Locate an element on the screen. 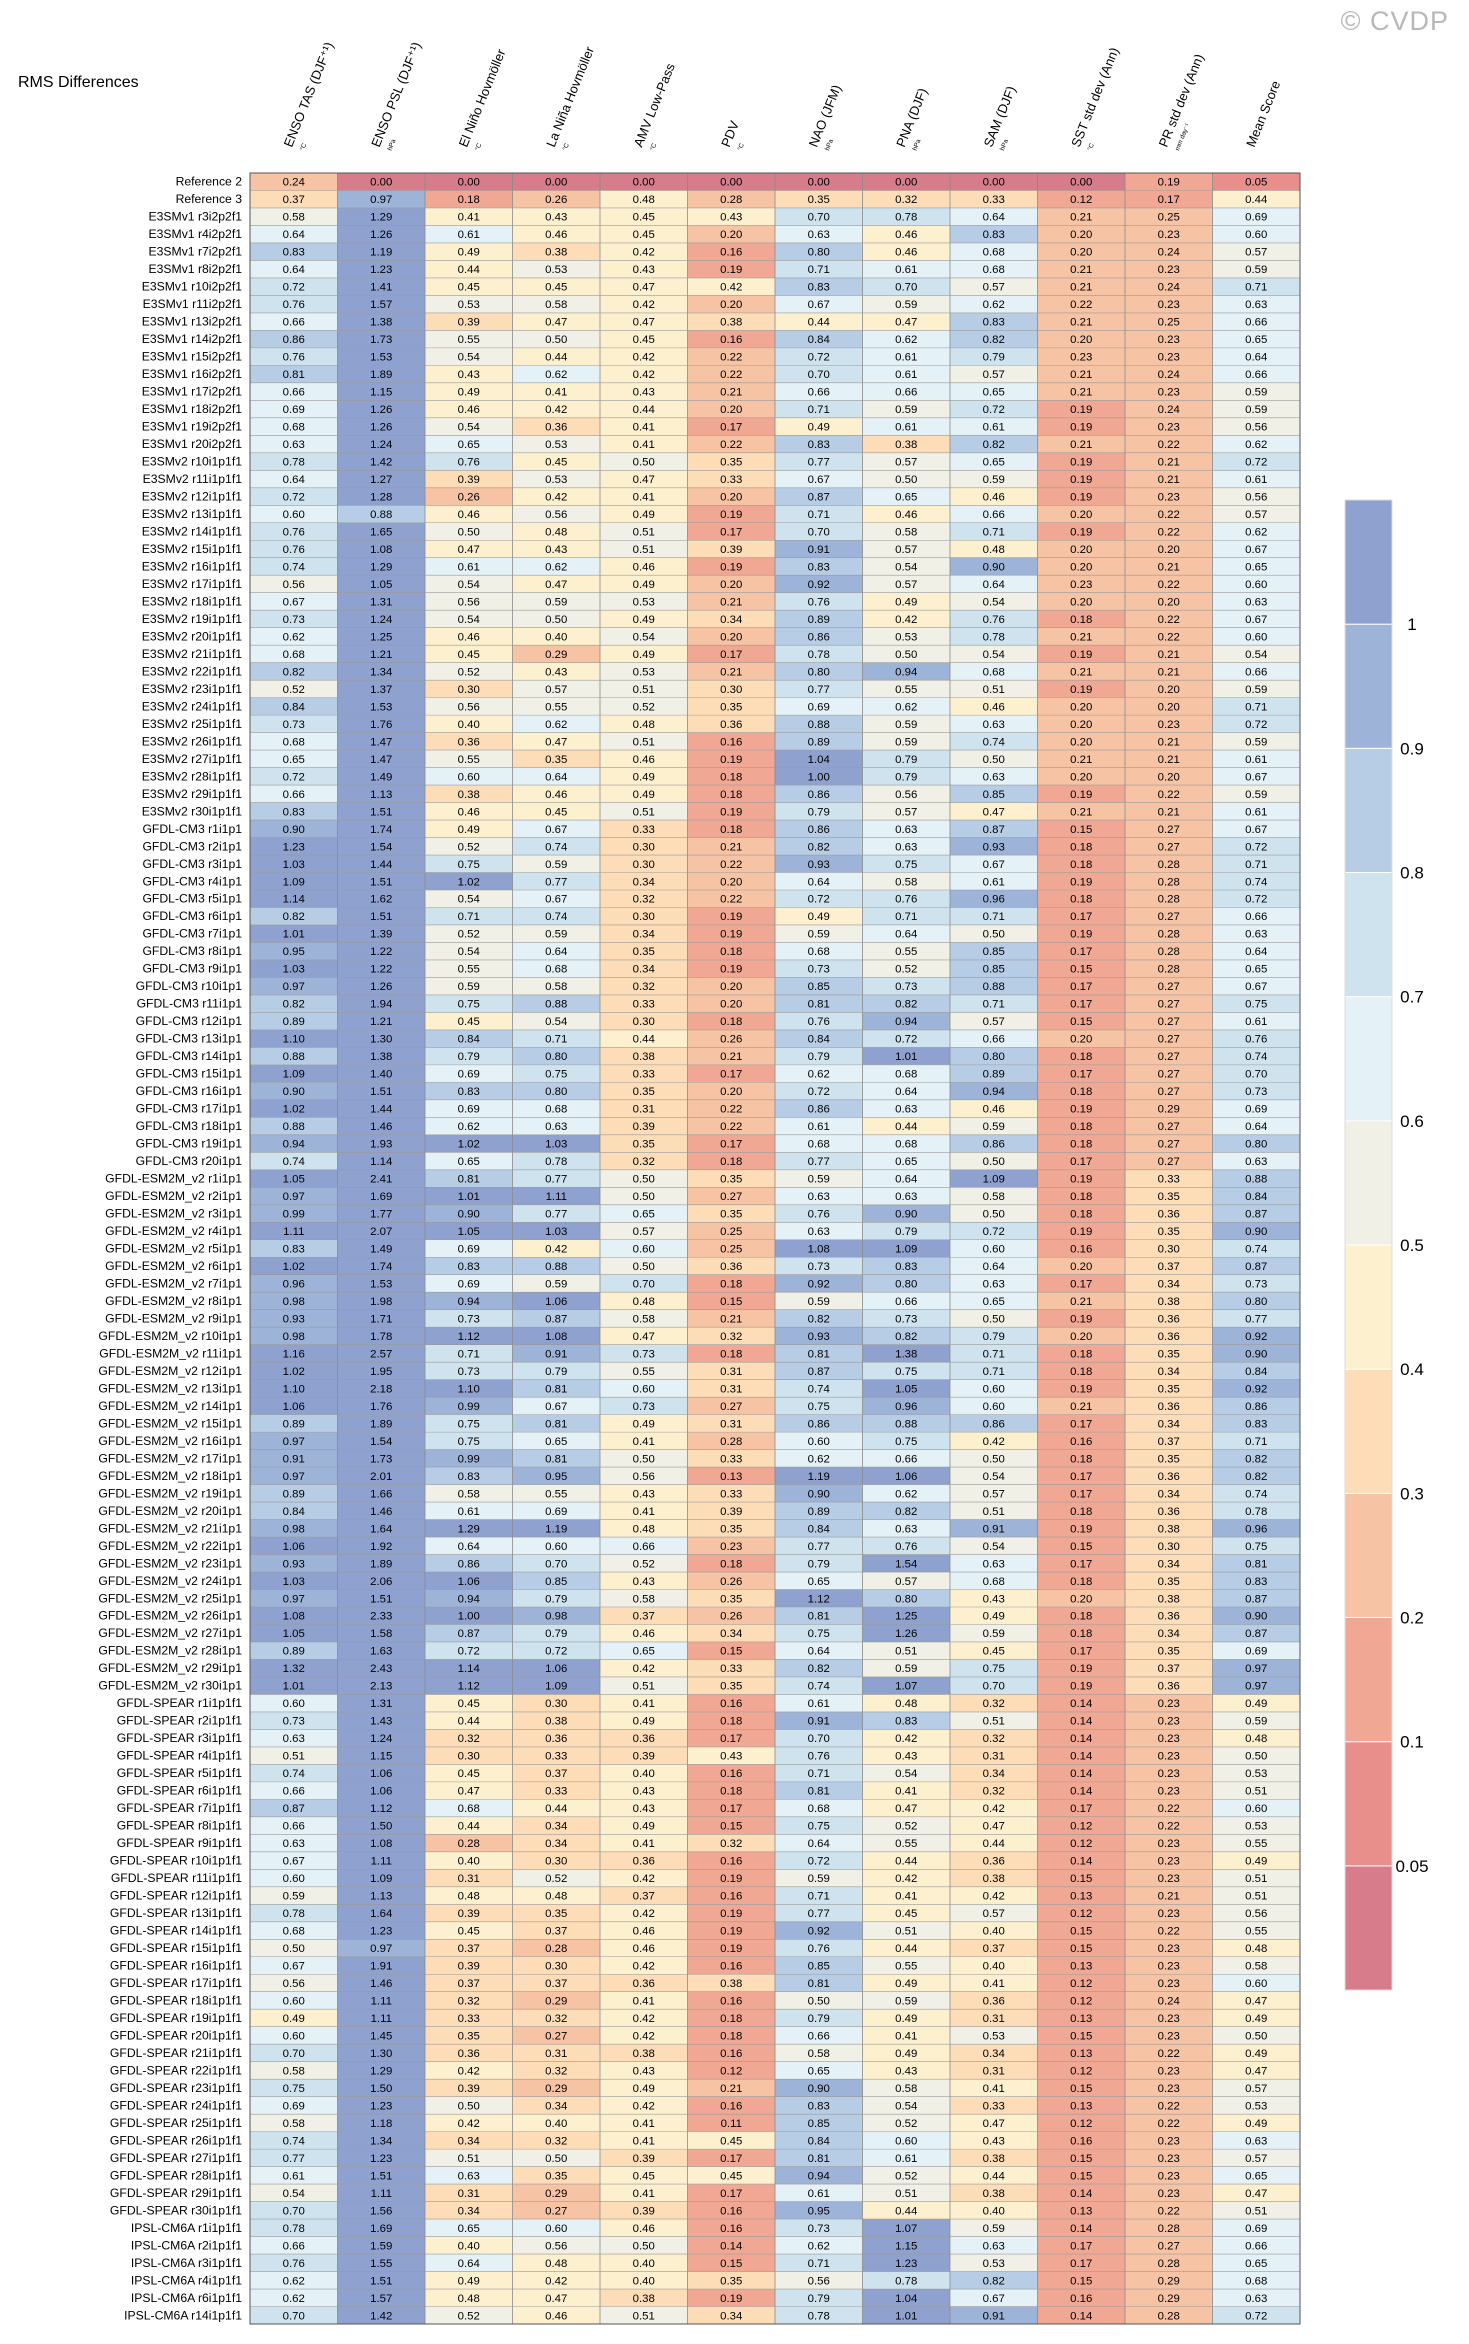 The image size is (1469, 2344). cell-value: 0.64 is located at coordinates (294, 480).